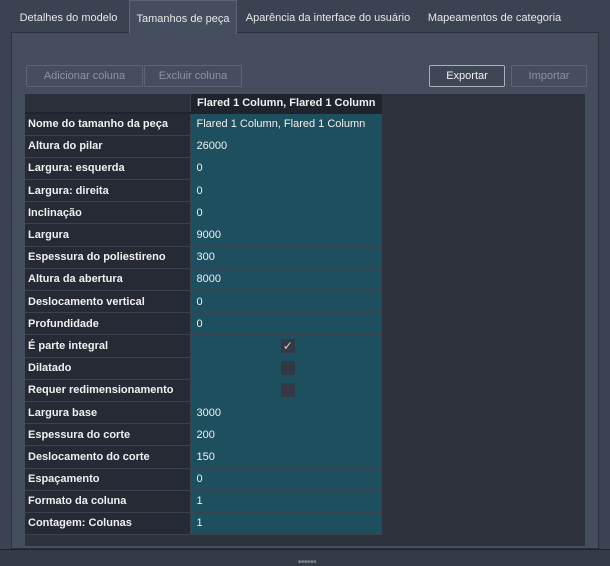  What do you see at coordinates (108, 191) in the screenshot?
I see `row-label: Largura: direita` at bounding box center [108, 191].